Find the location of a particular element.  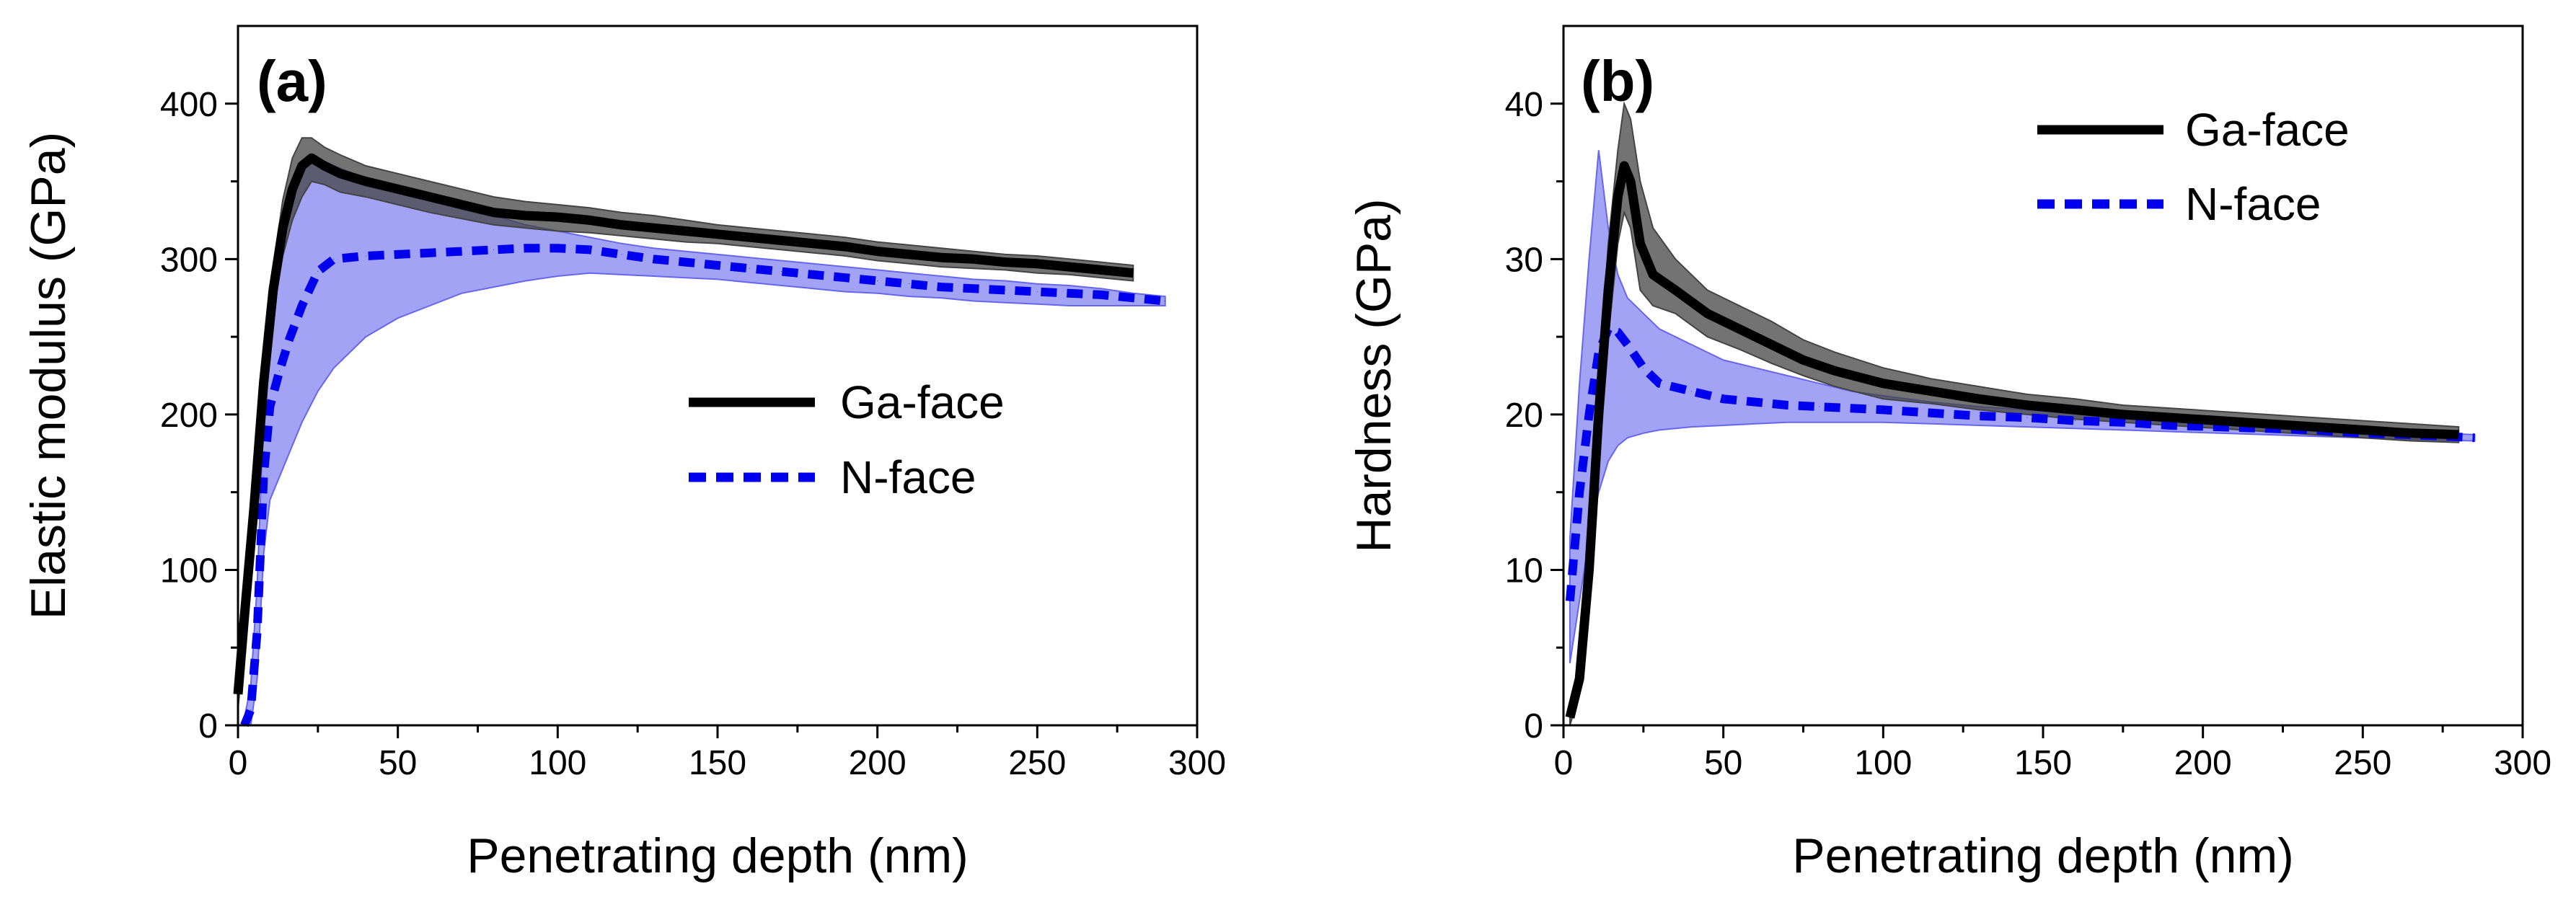

line-n-face is located at coordinates (2020, 463).